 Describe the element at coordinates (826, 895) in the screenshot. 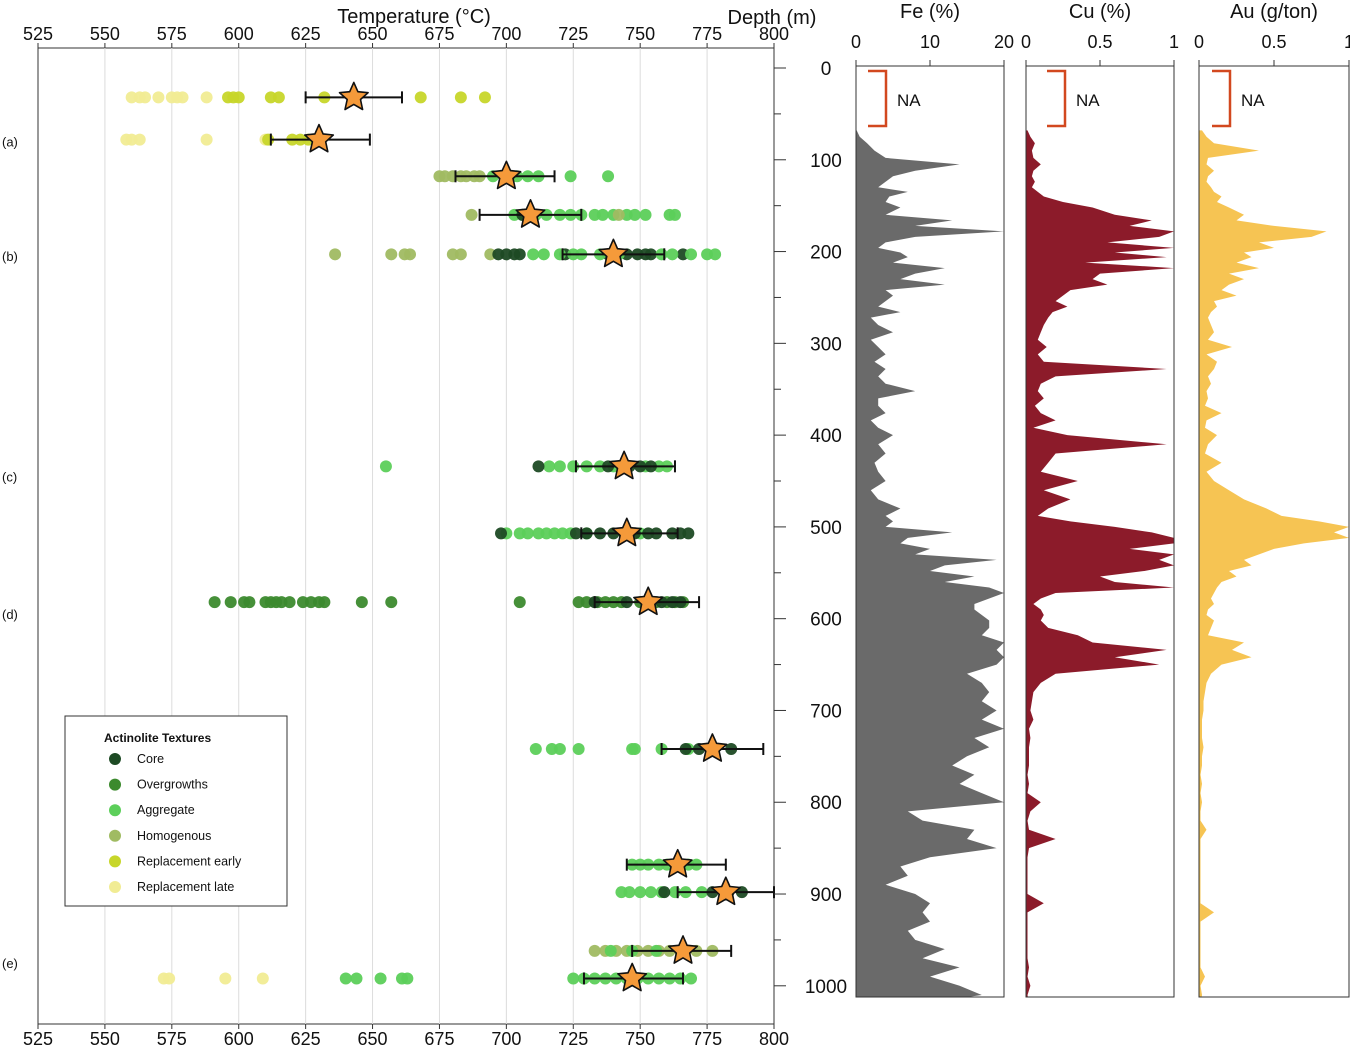

I see `depth-tick-label: 900` at that location.